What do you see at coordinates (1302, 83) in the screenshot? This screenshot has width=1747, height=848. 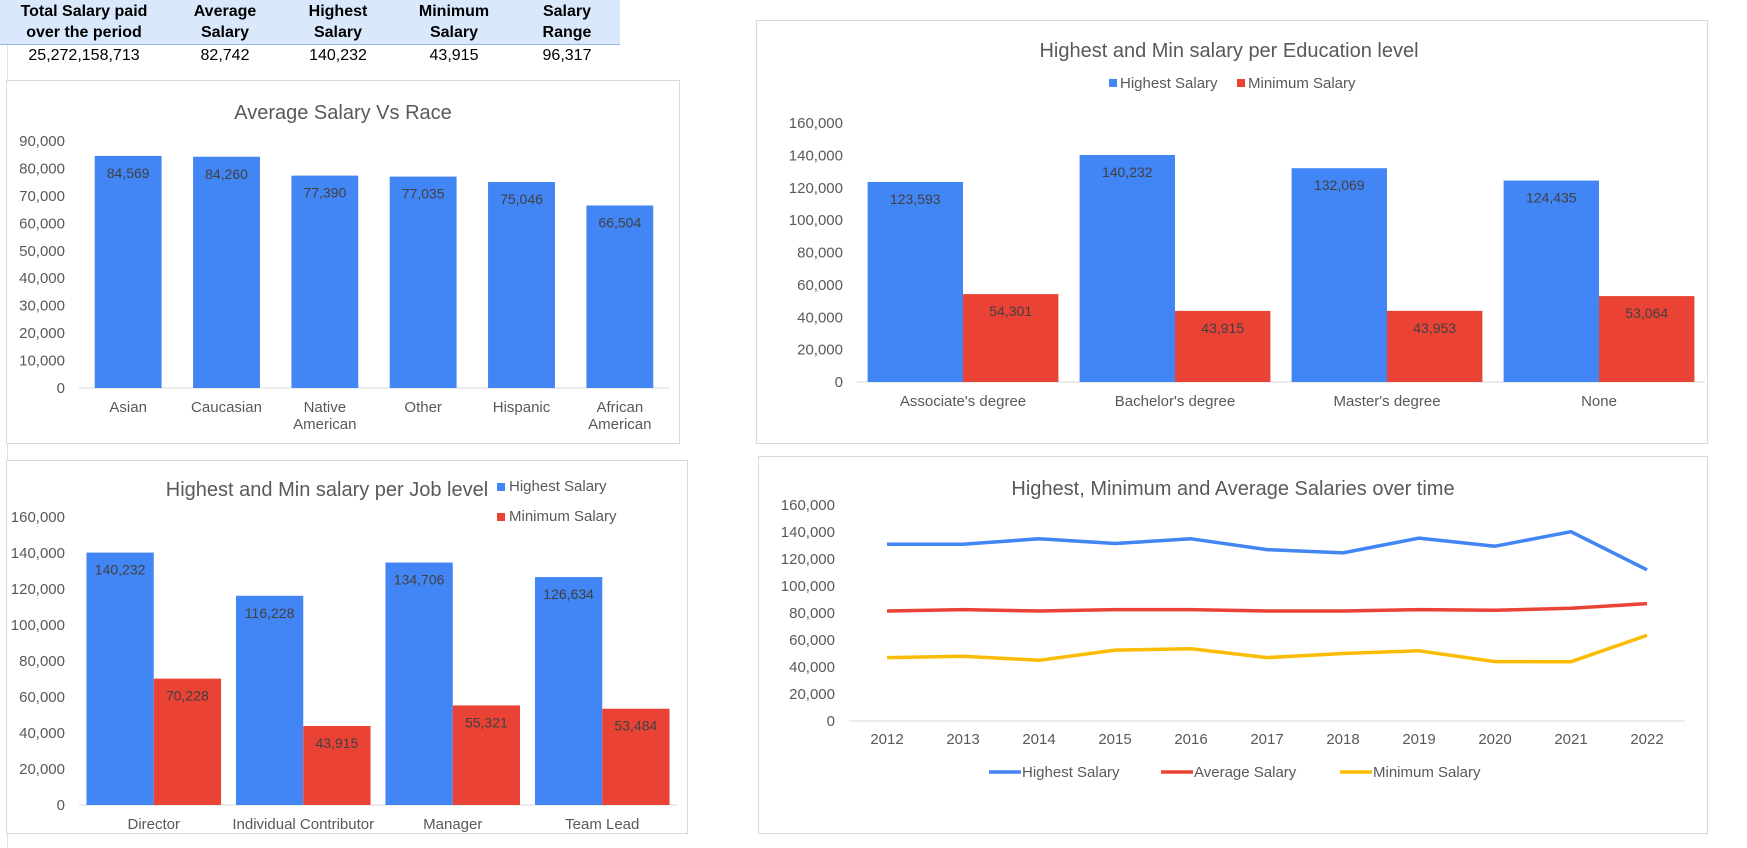 I see `education-legend-label: Minimum Salary` at bounding box center [1302, 83].